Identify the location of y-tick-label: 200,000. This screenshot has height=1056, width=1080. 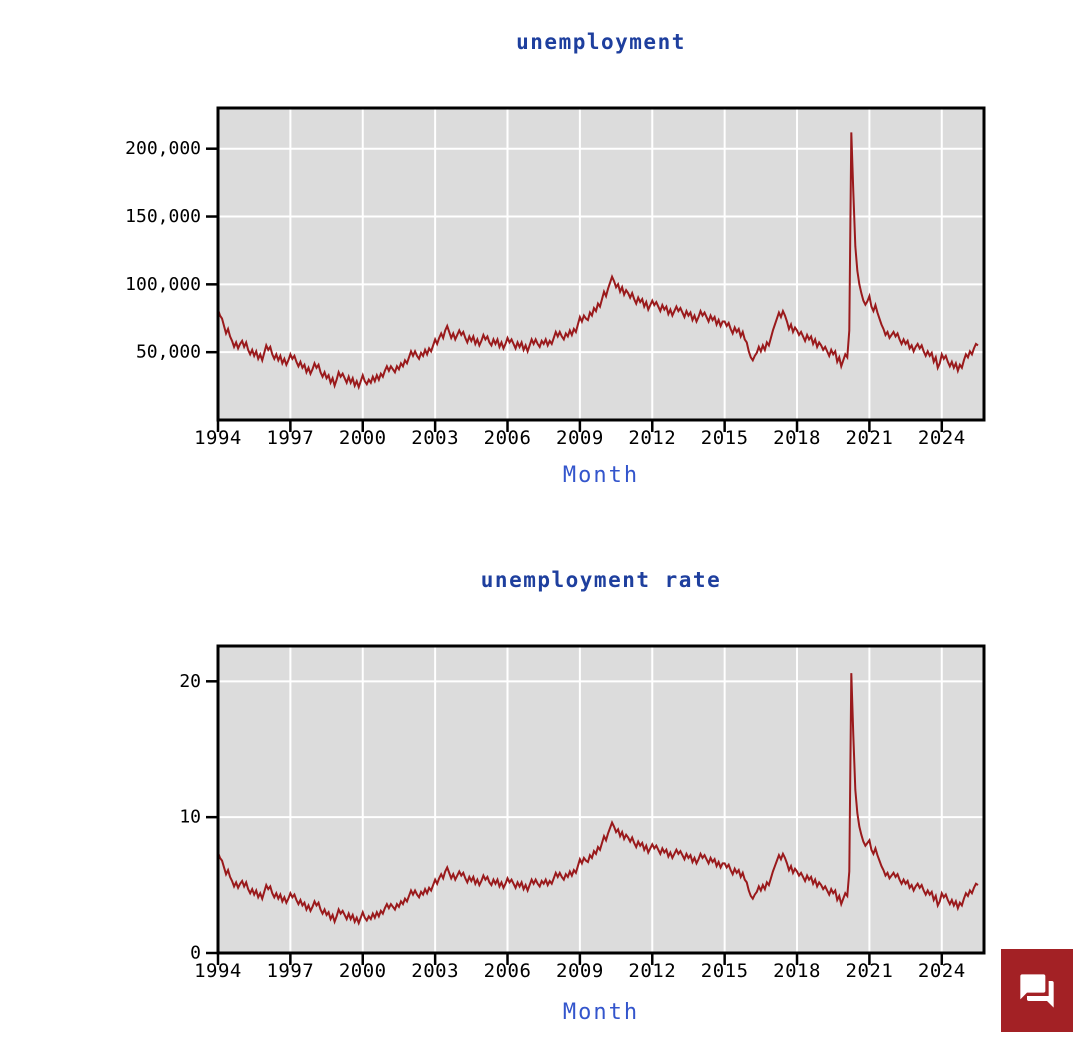
(163, 148).